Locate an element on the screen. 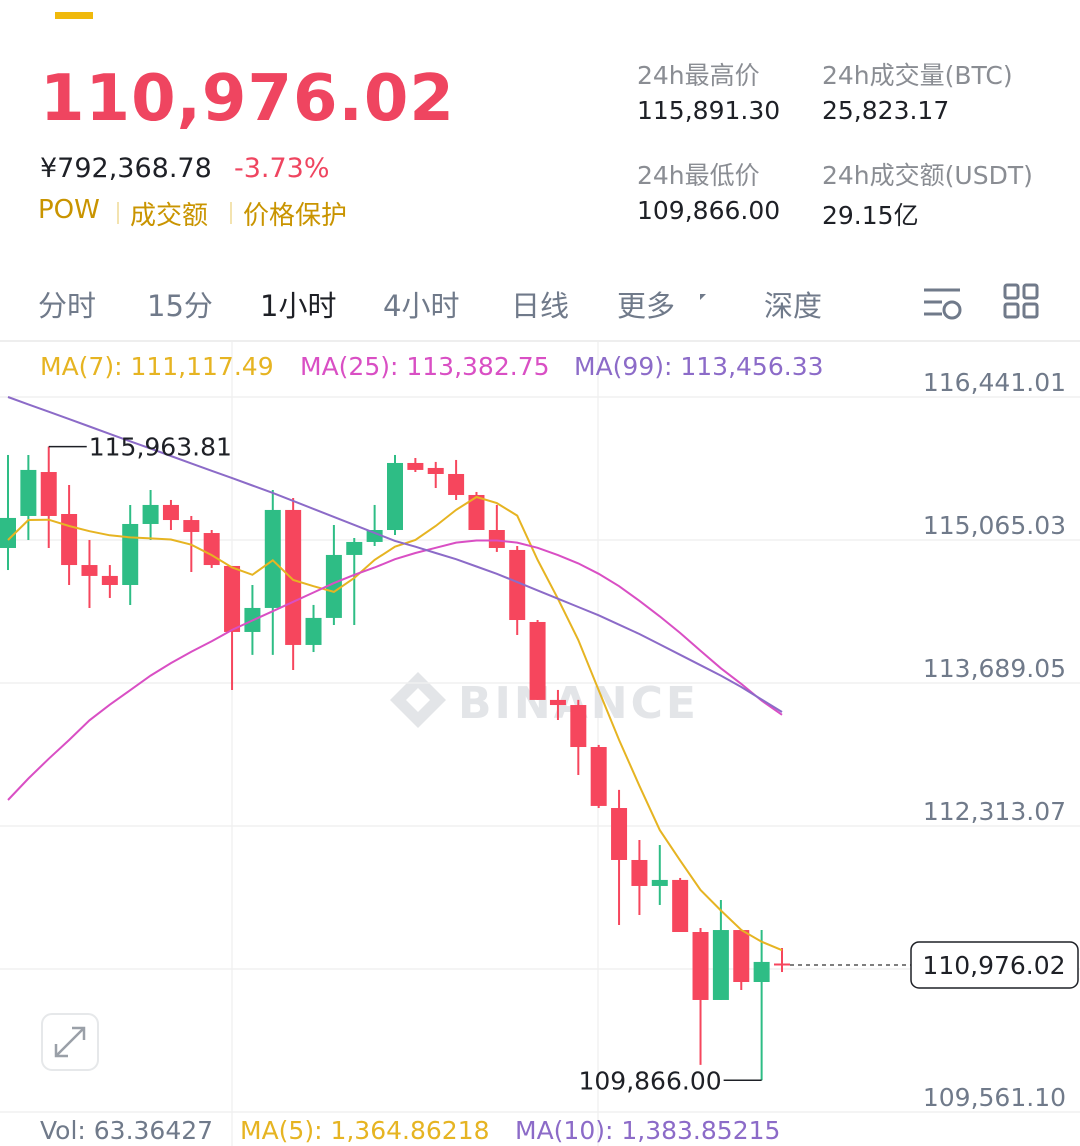 This screenshot has height=1146, width=1080. expand-icon is located at coordinates (70, 1042).